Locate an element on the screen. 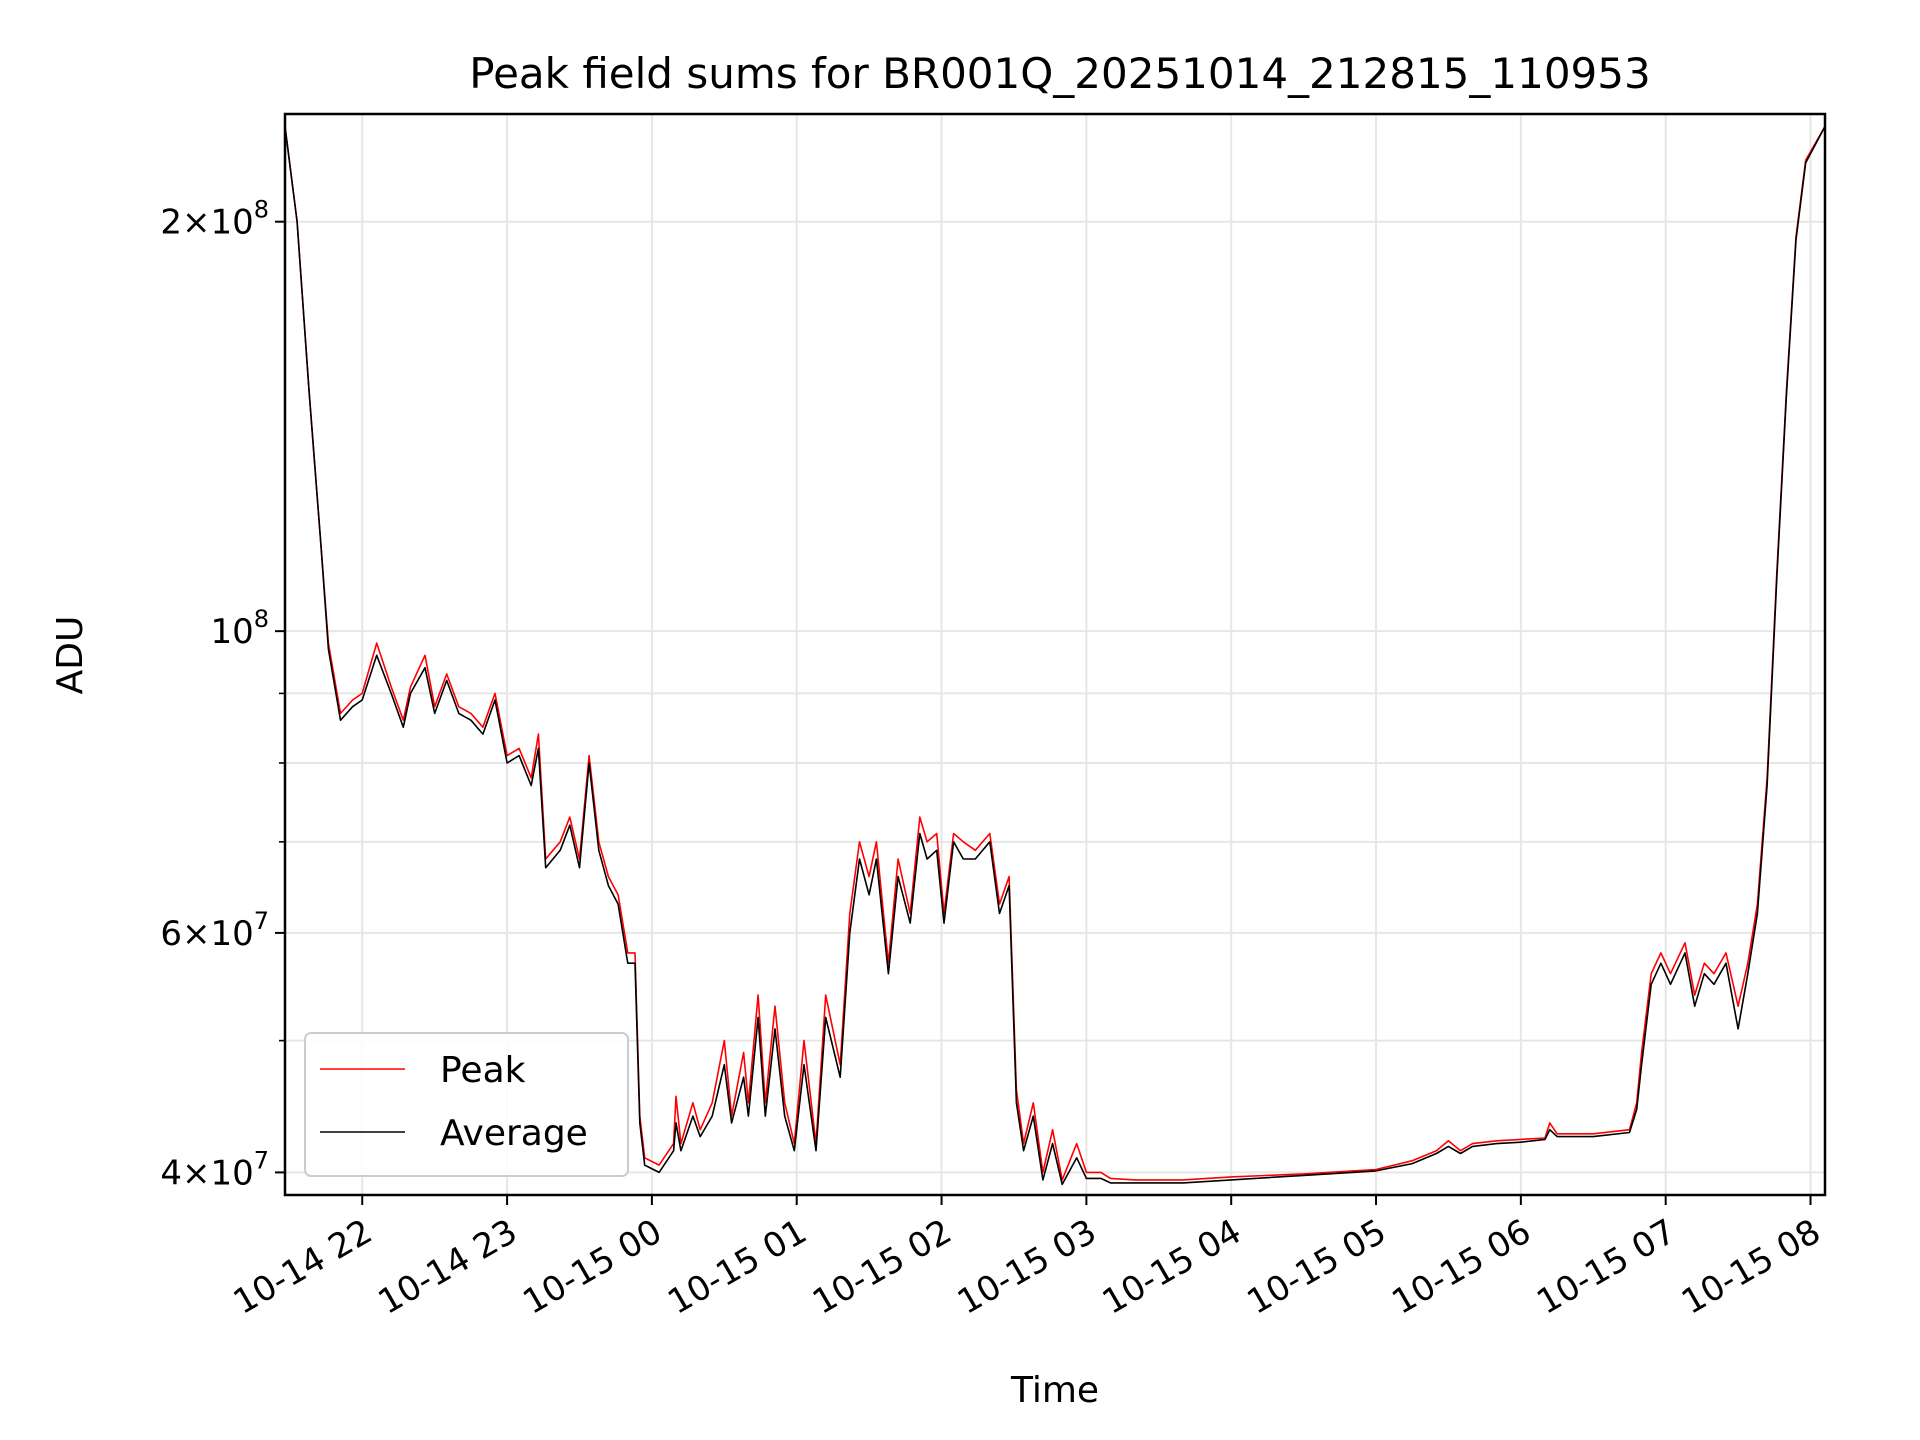 The height and width of the screenshot is (1440, 1920). y-tick-label: 6×107 is located at coordinates (214, 930).